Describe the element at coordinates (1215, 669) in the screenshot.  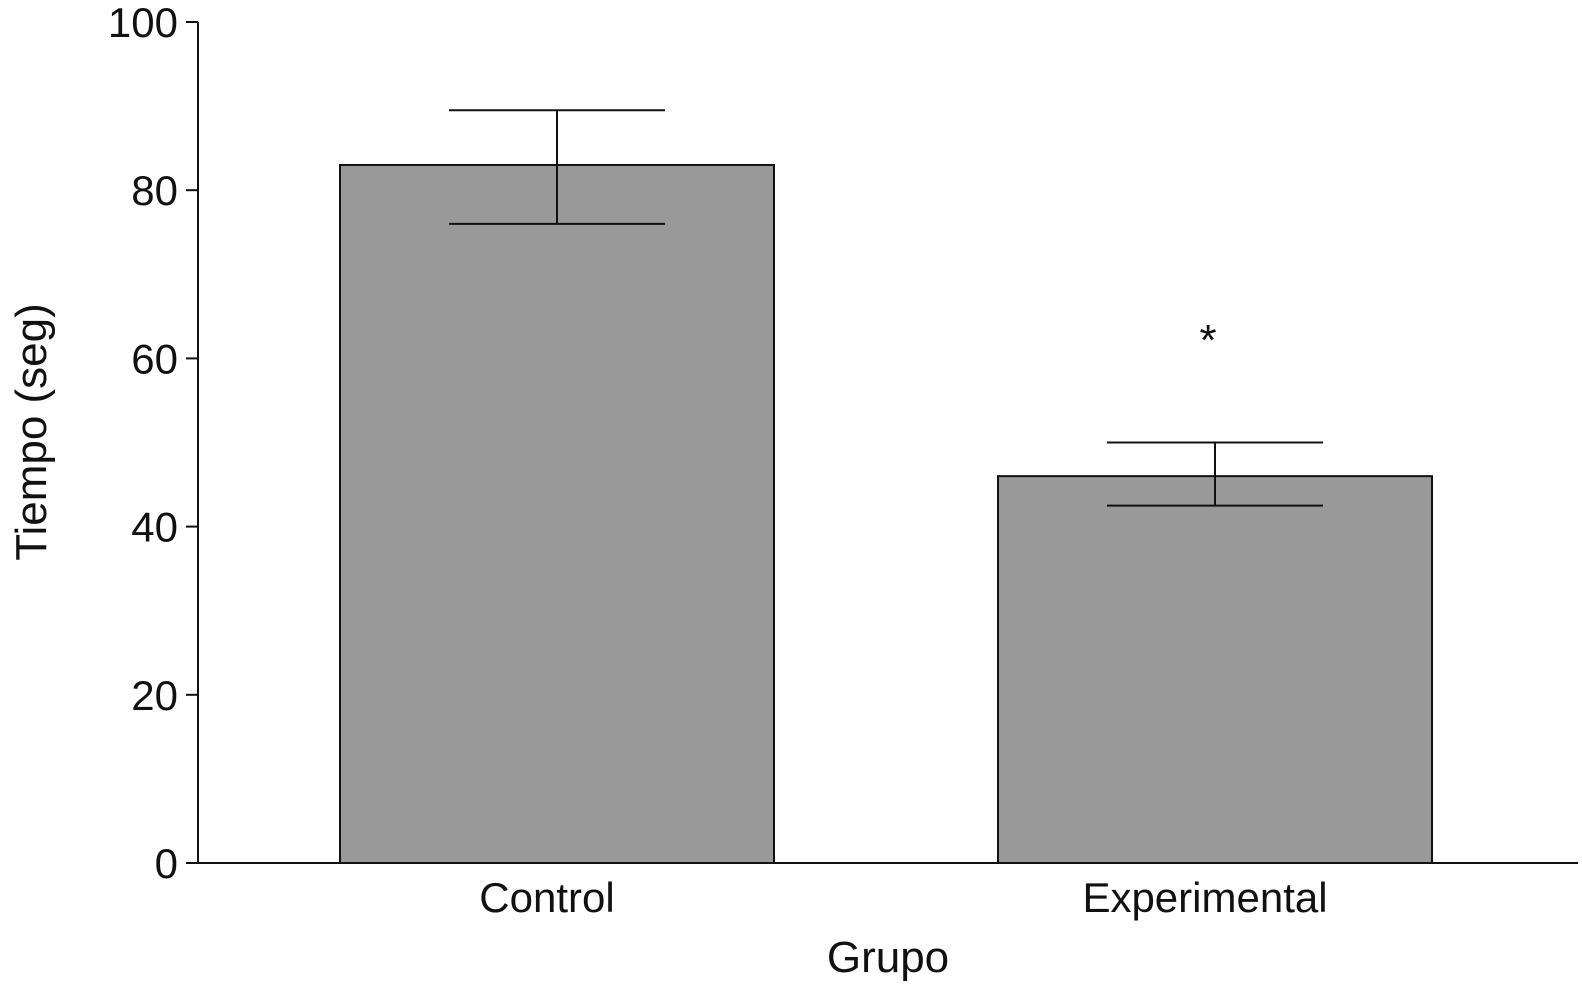
I see `bar-experimental` at that location.